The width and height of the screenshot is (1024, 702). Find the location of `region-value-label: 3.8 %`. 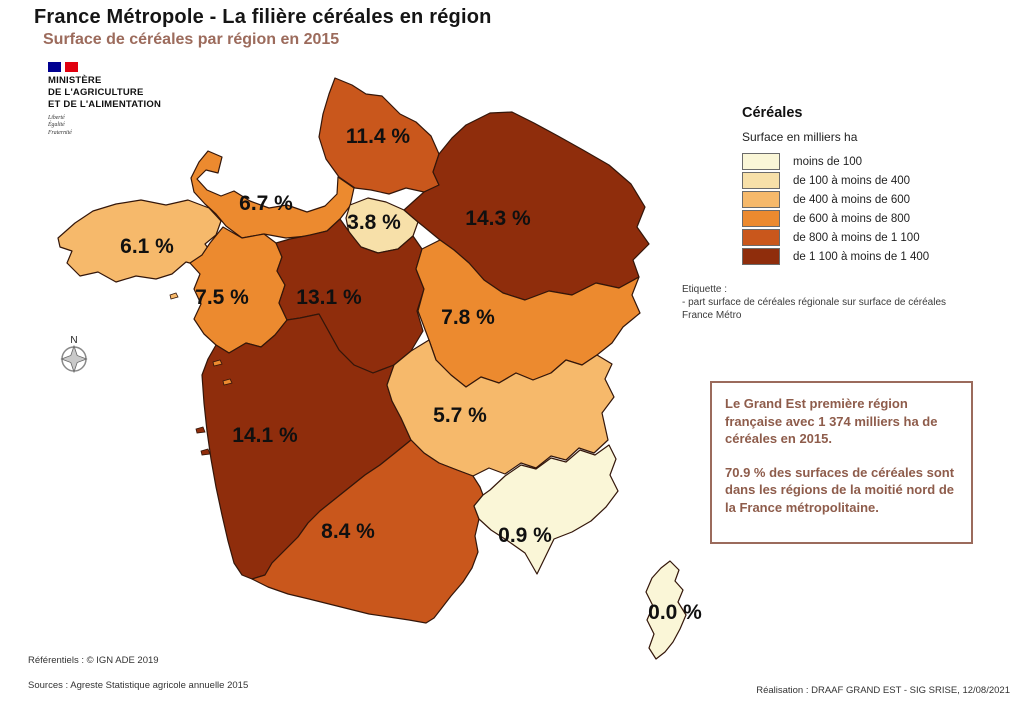

region-value-label: 3.8 % is located at coordinates (374, 222).